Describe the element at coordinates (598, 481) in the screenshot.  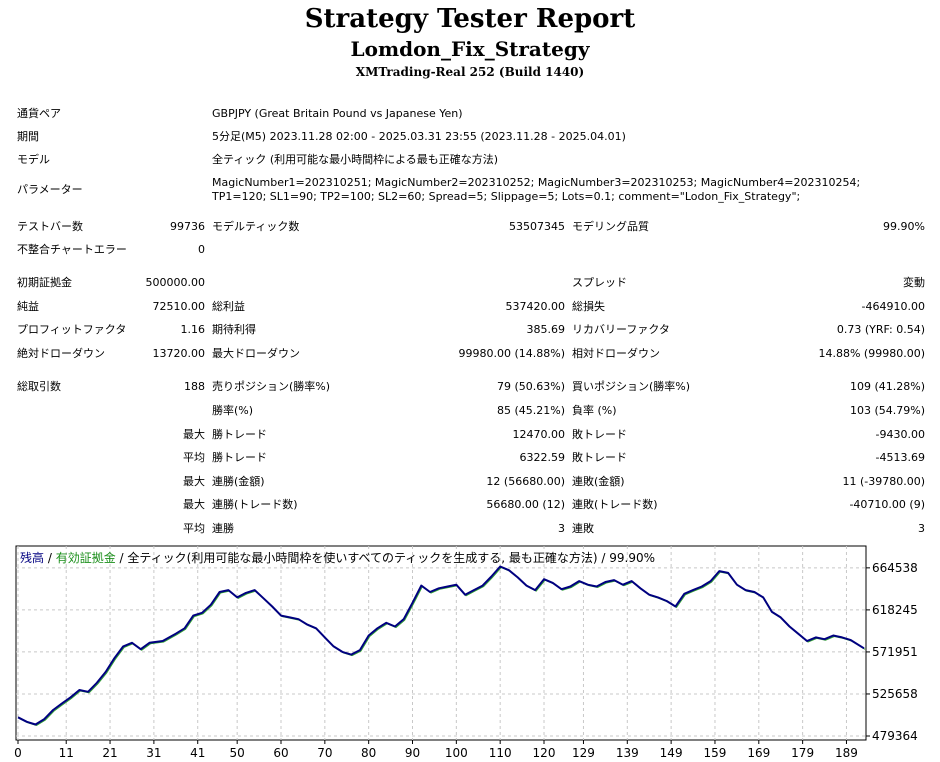
I see `max-consec-loss-amt-label: 連敗(金額)` at that location.